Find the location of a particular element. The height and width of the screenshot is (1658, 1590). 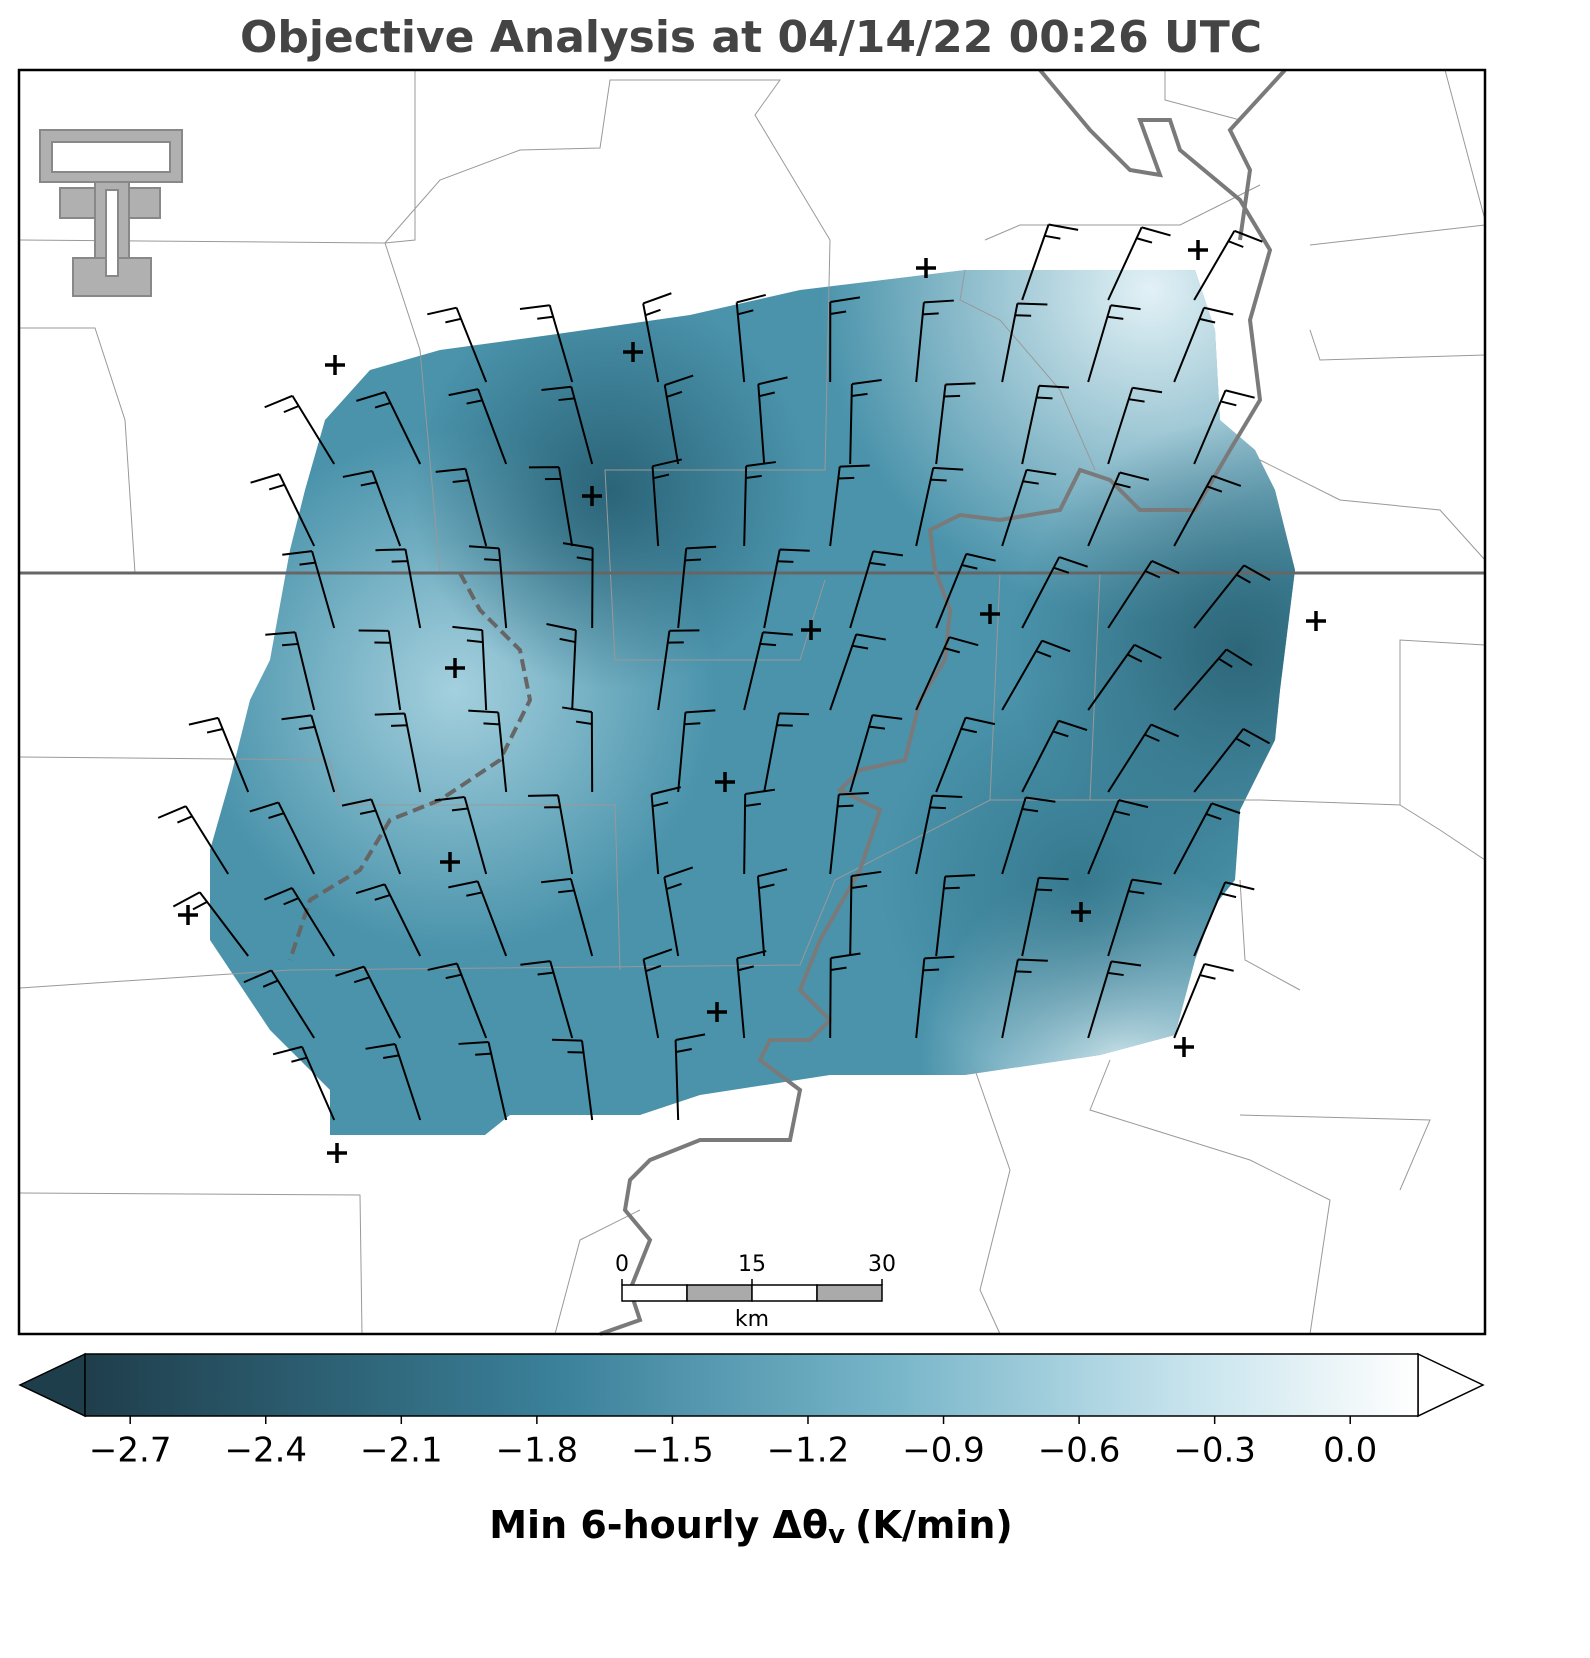

colorbar-tick-label: −0.9 is located at coordinates (943, 1451).